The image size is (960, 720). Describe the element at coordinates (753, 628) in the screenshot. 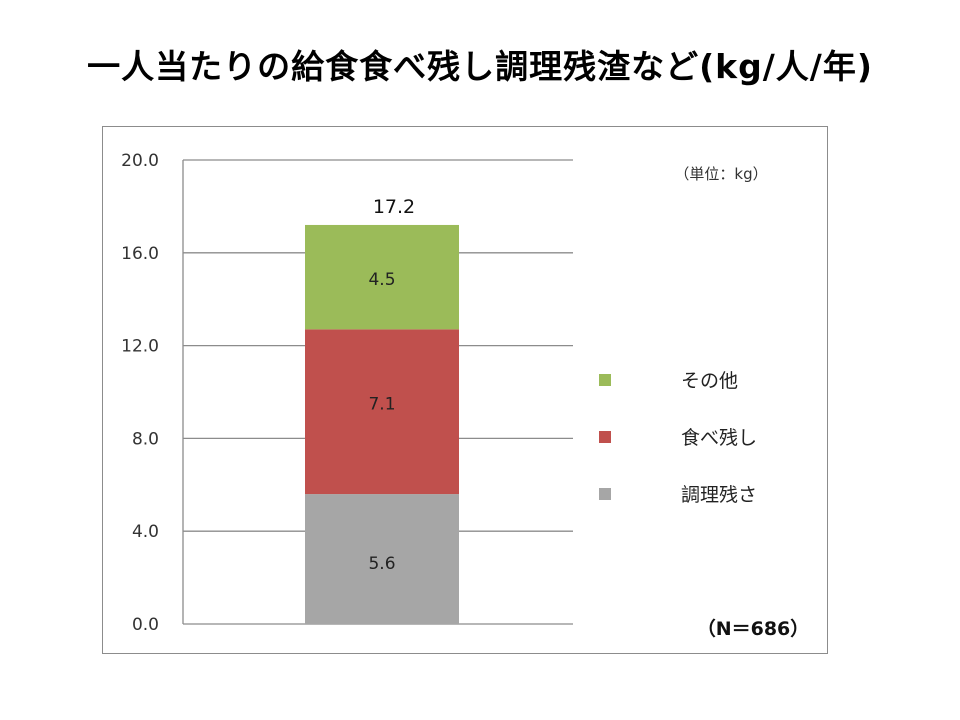

I see `sample-size-note: （N＝686）` at that location.